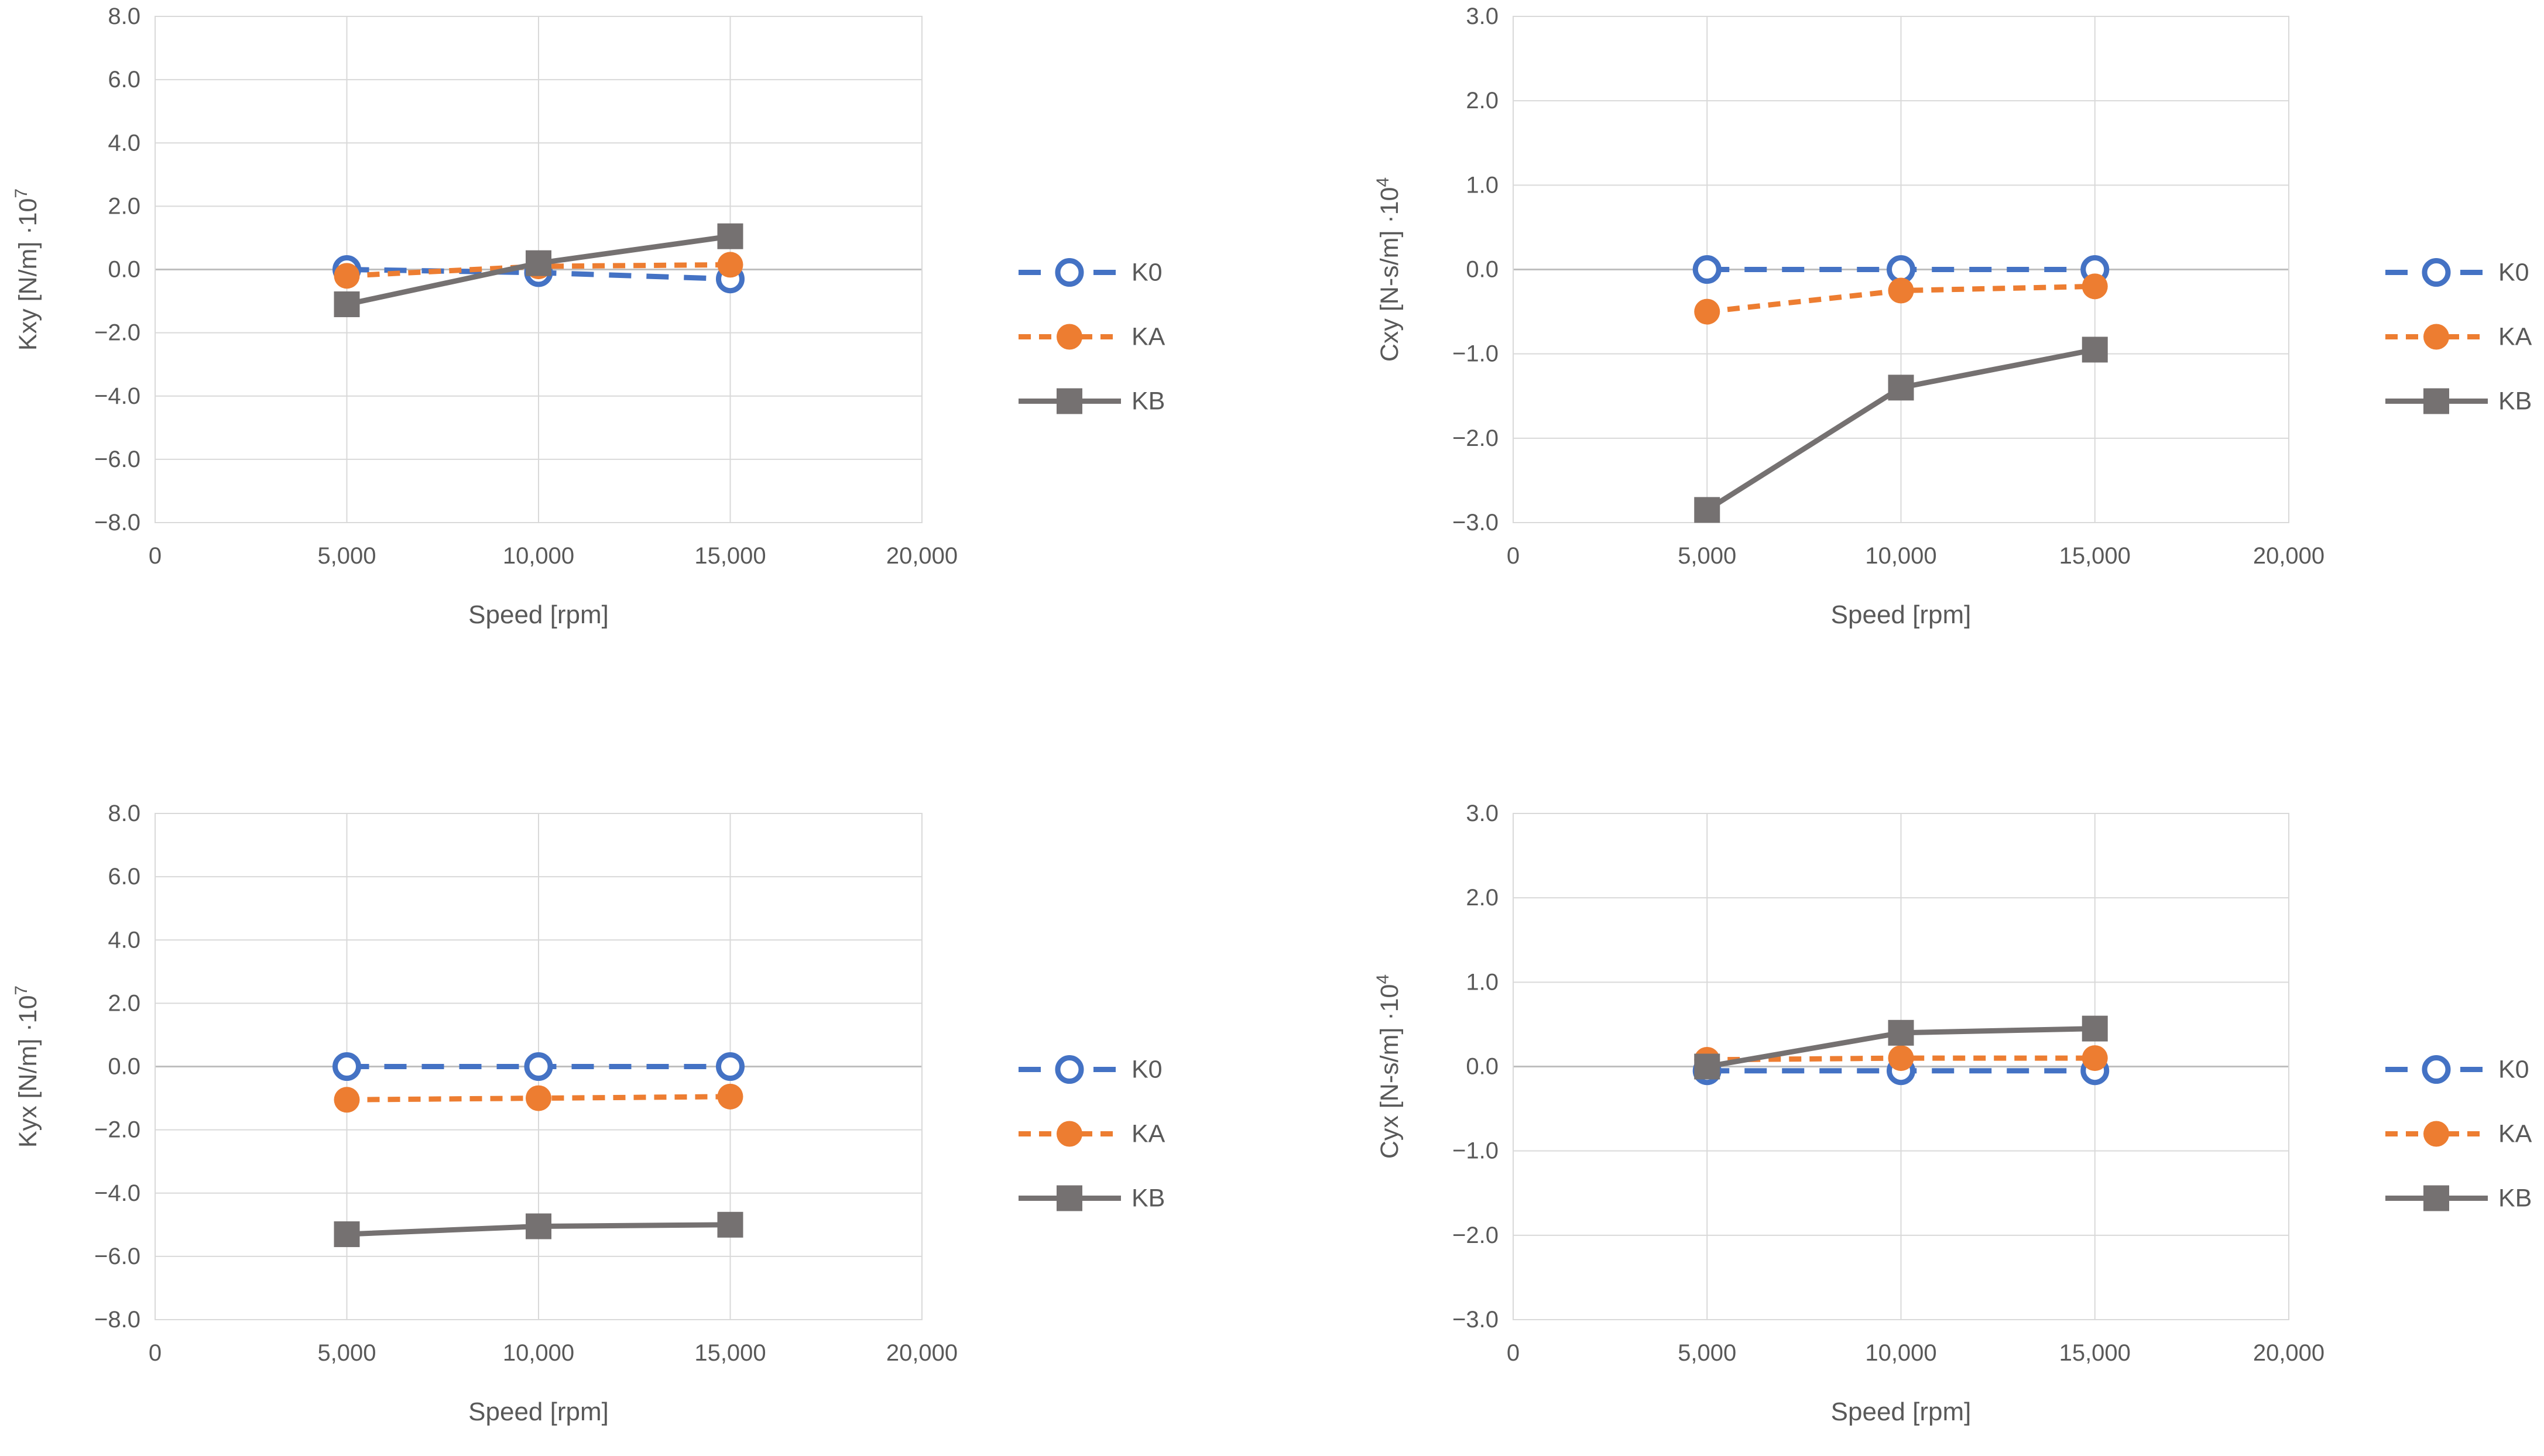 This screenshot has width=2544, height=1456. Describe the element at coordinates (124, 877) in the screenshot. I see `y-tick-label: 6.0` at that location.